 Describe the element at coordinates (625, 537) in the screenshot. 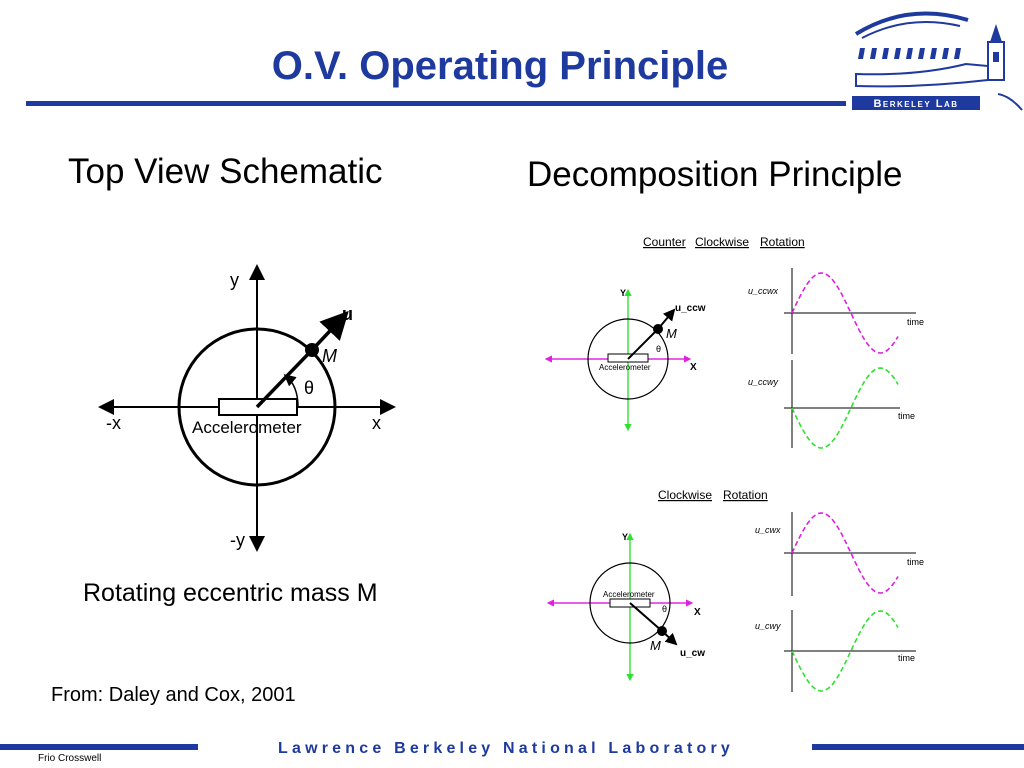

I see `cw-y-label: Y` at that location.